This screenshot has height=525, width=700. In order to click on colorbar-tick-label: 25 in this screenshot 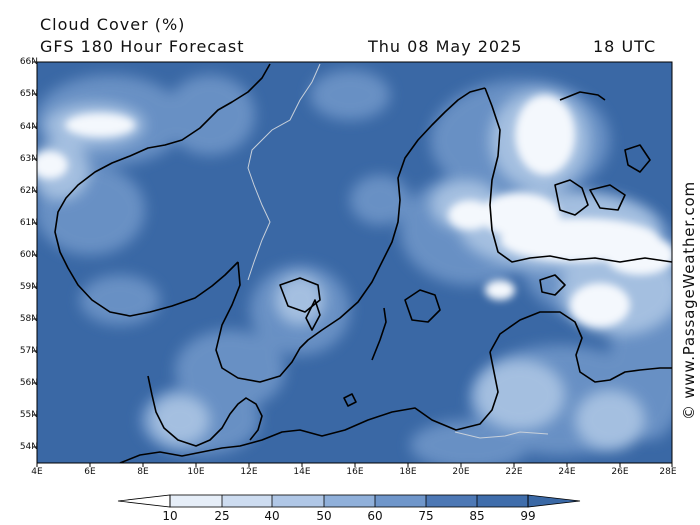, I will do `click(222, 516)`.